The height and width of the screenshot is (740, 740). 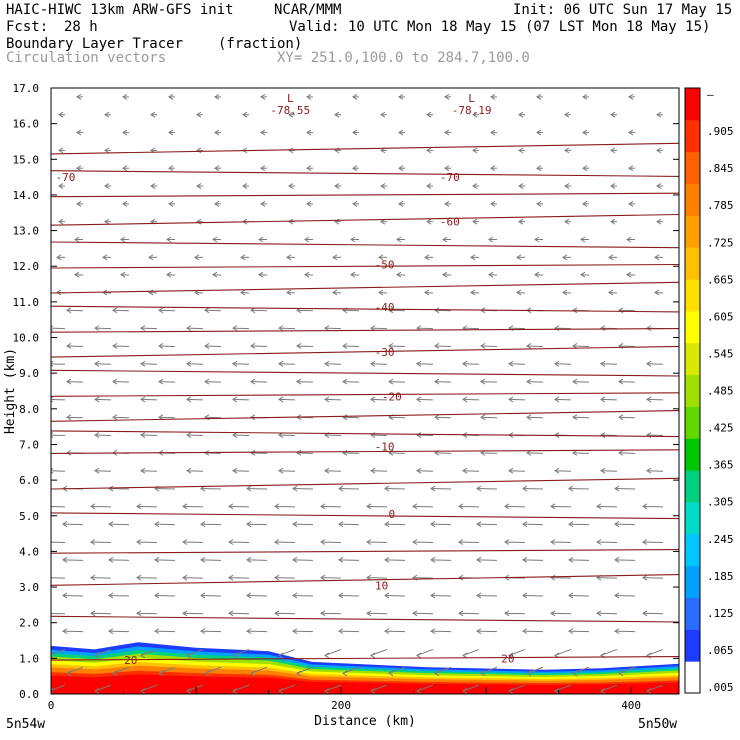 What do you see at coordinates (720, 539) in the screenshot?
I see `colorbar-label: .245` at bounding box center [720, 539].